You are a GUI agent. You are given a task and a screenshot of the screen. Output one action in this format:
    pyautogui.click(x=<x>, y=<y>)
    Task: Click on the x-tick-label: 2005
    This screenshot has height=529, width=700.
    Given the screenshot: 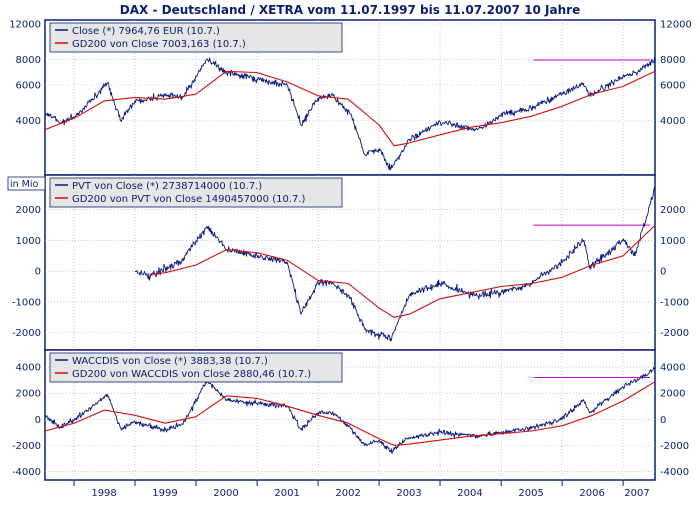 What is the action you would take?
    pyautogui.click(x=530, y=493)
    